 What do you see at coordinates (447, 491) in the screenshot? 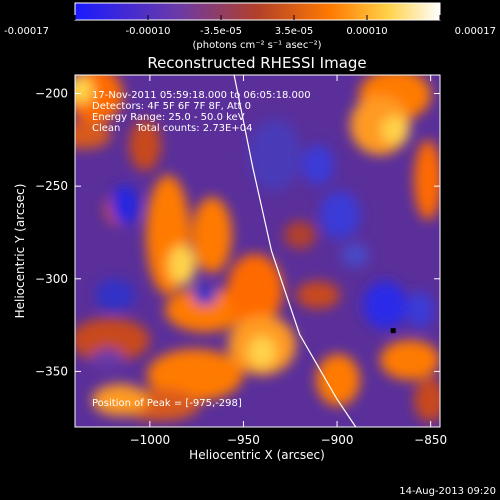
I see `footer-date: 14-Aug-2013 09:20` at bounding box center [447, 491].